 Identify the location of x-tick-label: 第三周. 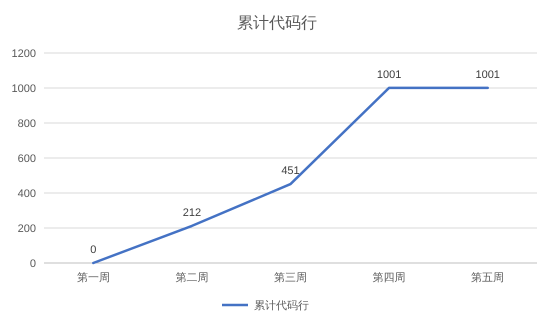
(290, 278).